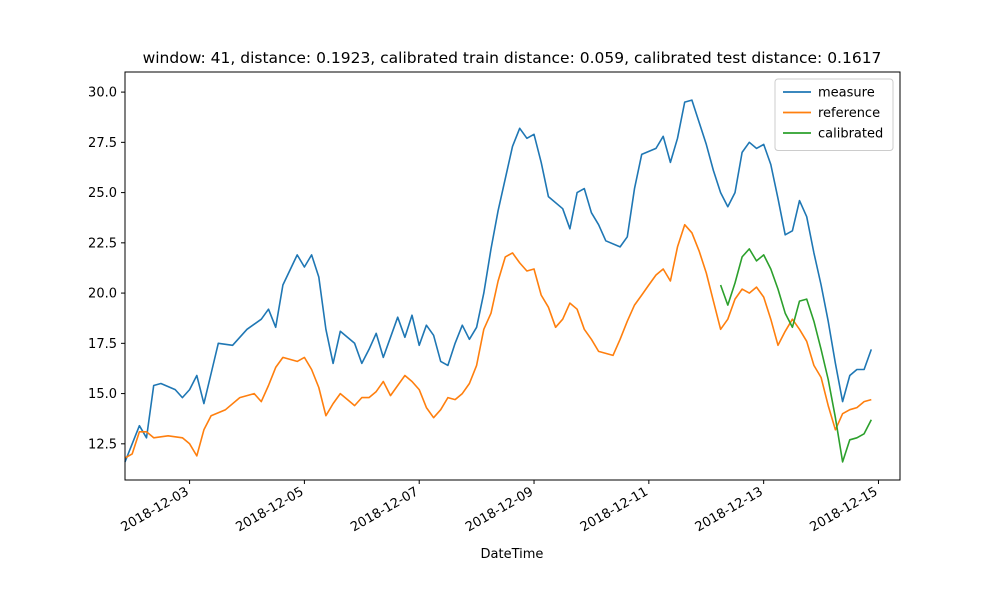  What do you see at coordinates (850, 134) in the screenshot?
I see `legend-label-calibrated: calibrated` at bounding box center [850, 134].